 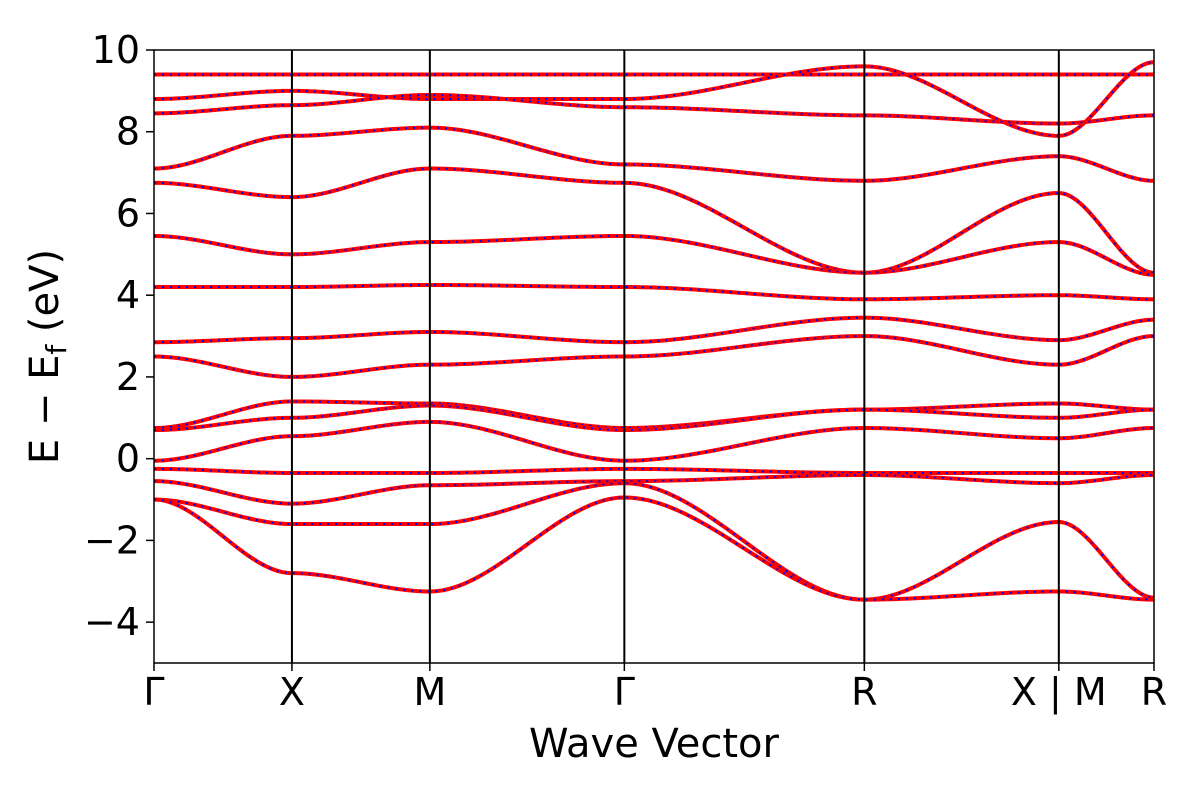 I want to click on x-tick-label: X | M, so click(x=1059, y=692).